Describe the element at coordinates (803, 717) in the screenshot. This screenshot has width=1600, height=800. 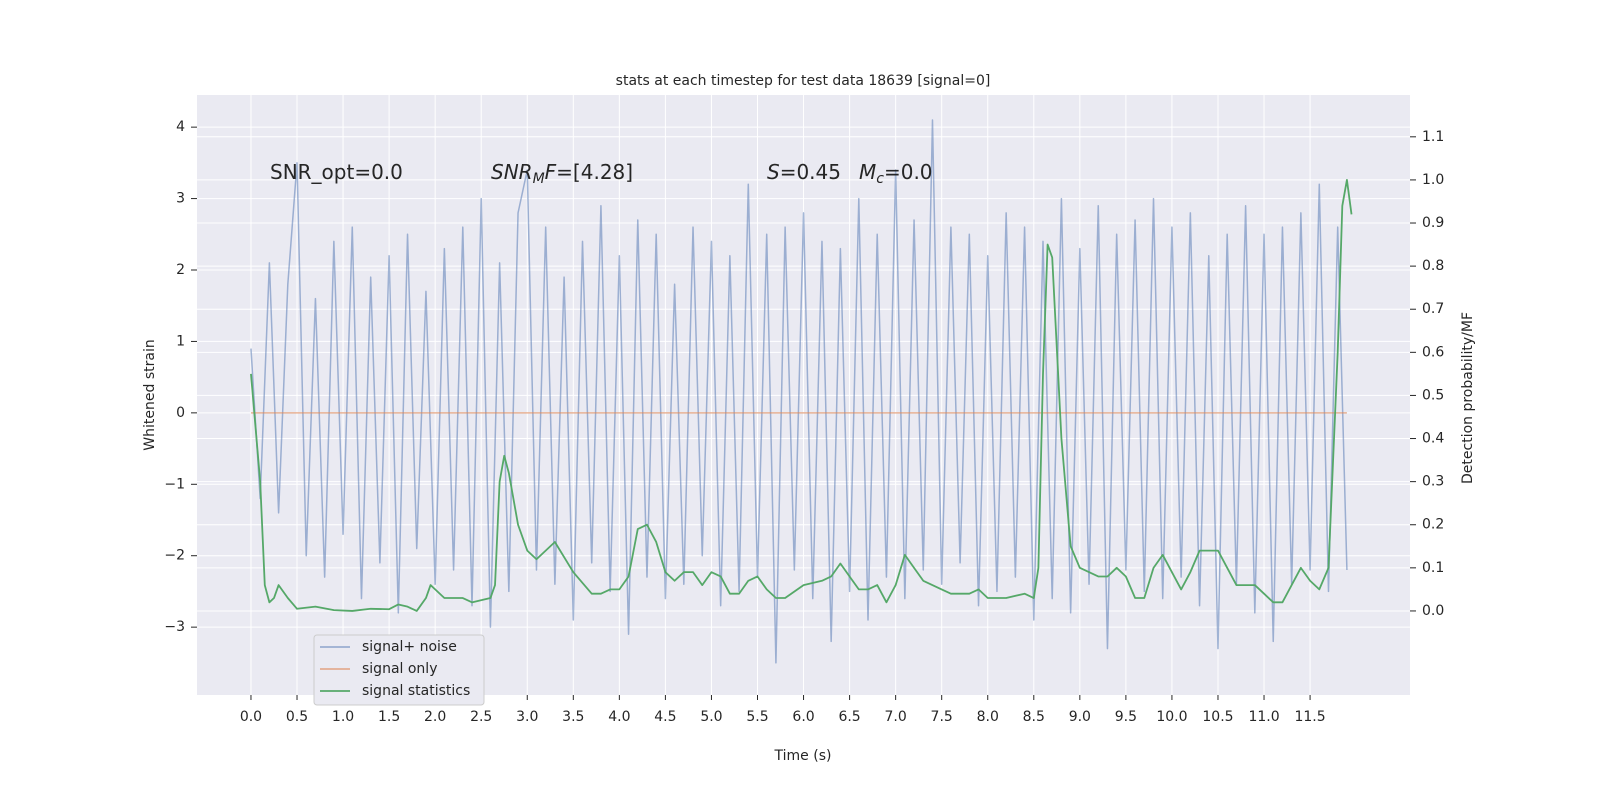
I see `x-tick-label: 6.0` at that location.